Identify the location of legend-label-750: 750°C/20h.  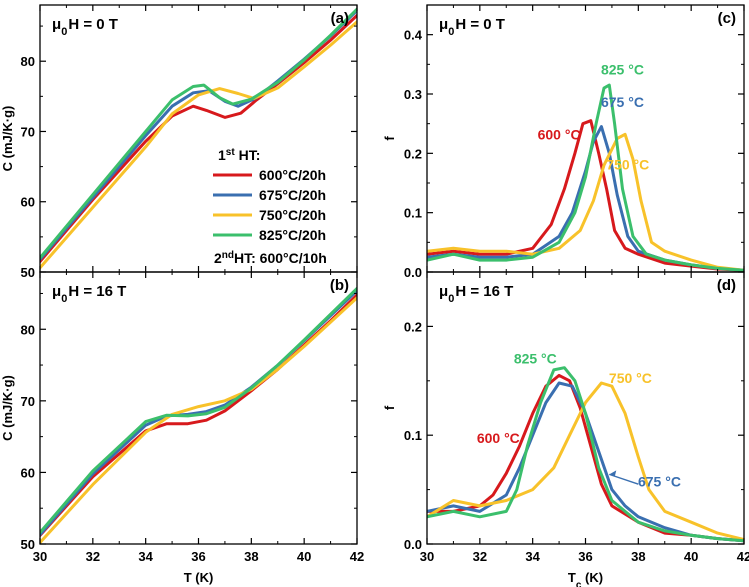
(292, 215).